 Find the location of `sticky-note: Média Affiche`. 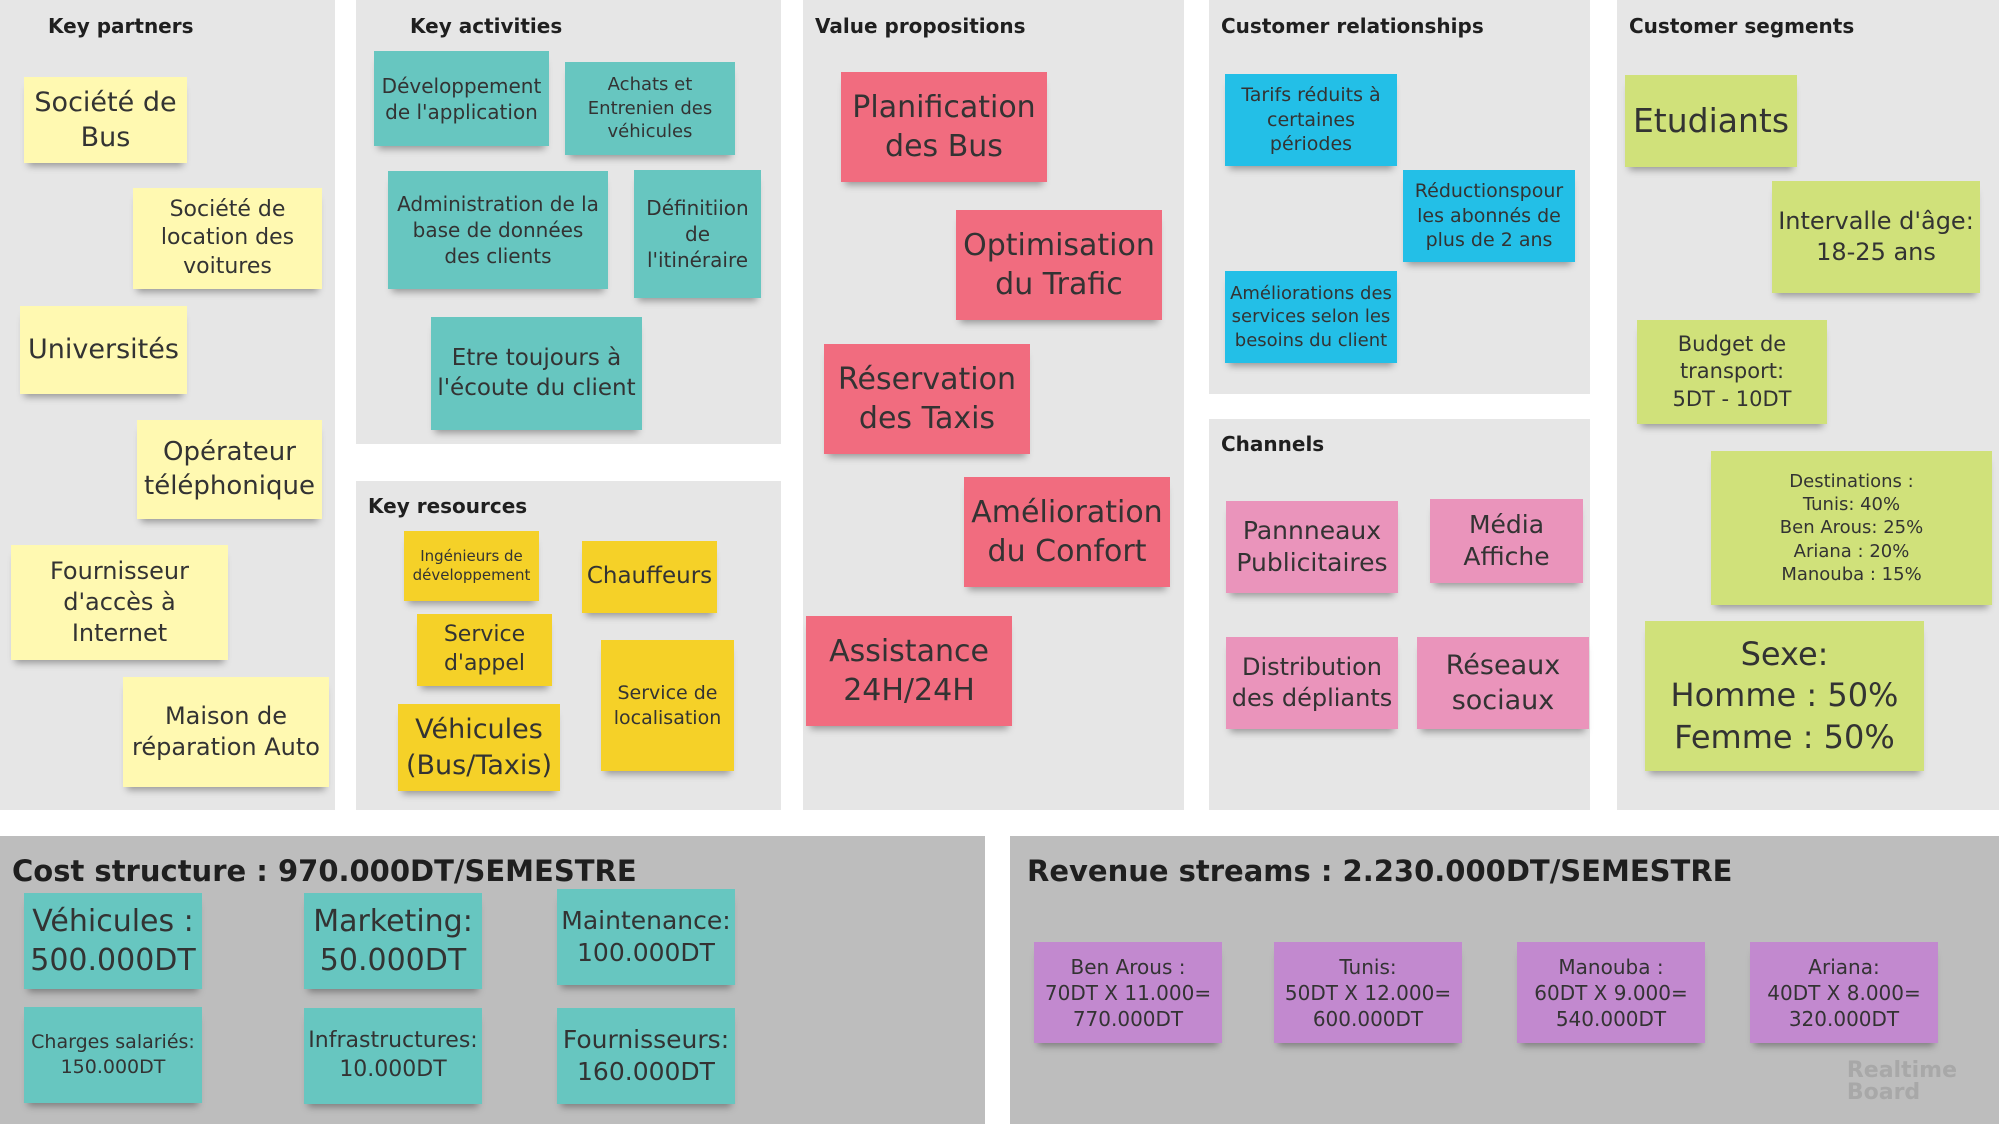

sticky-note: Média Affiche is located at coordinates (1506, 541).